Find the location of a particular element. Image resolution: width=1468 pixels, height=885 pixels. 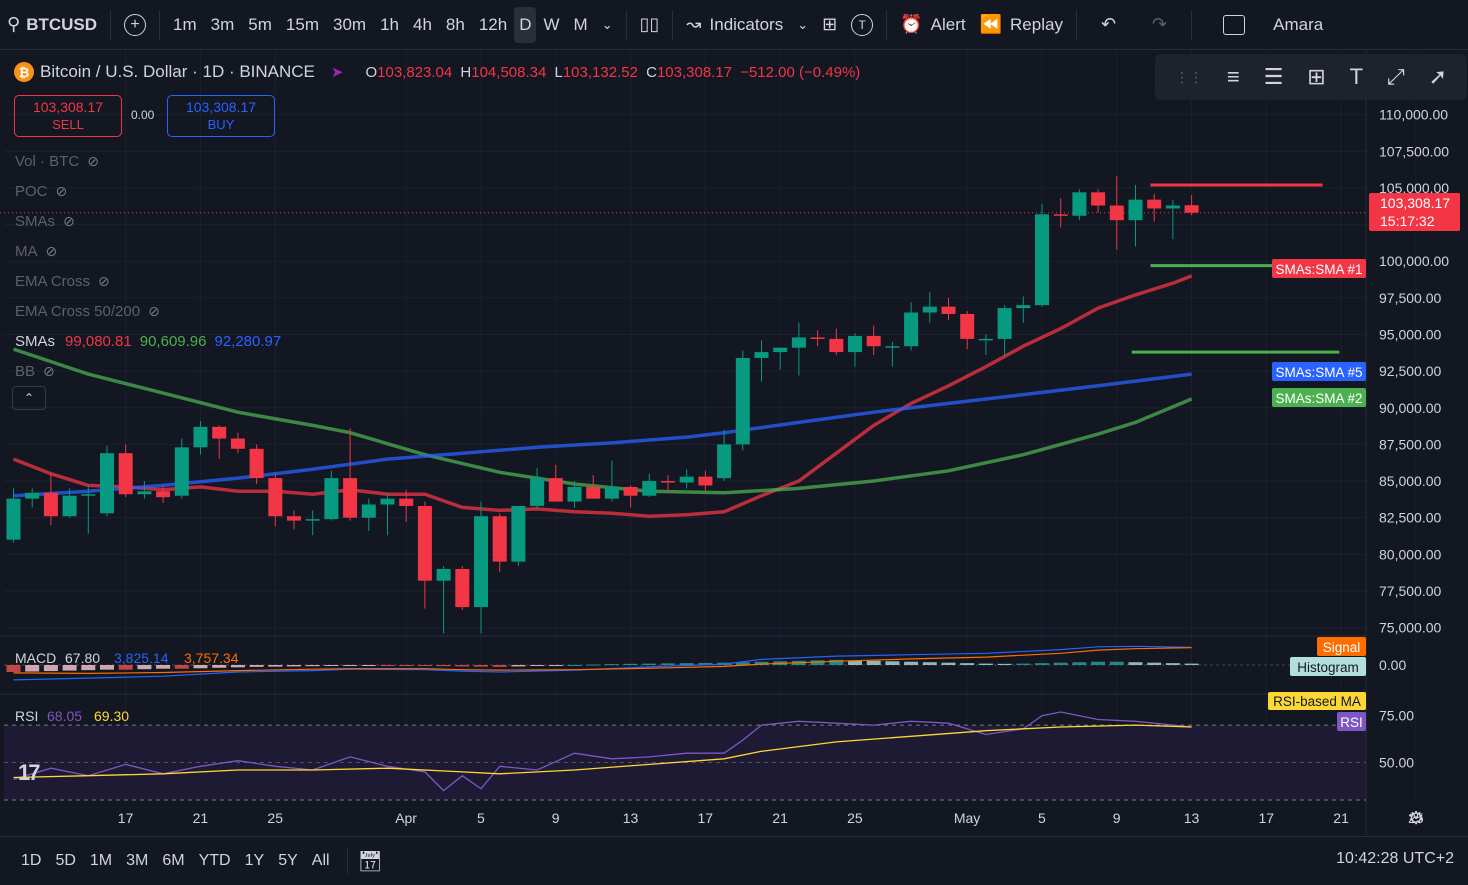

crosshair-grid-icon: ⊞ is located at coordinates (1316, 76).